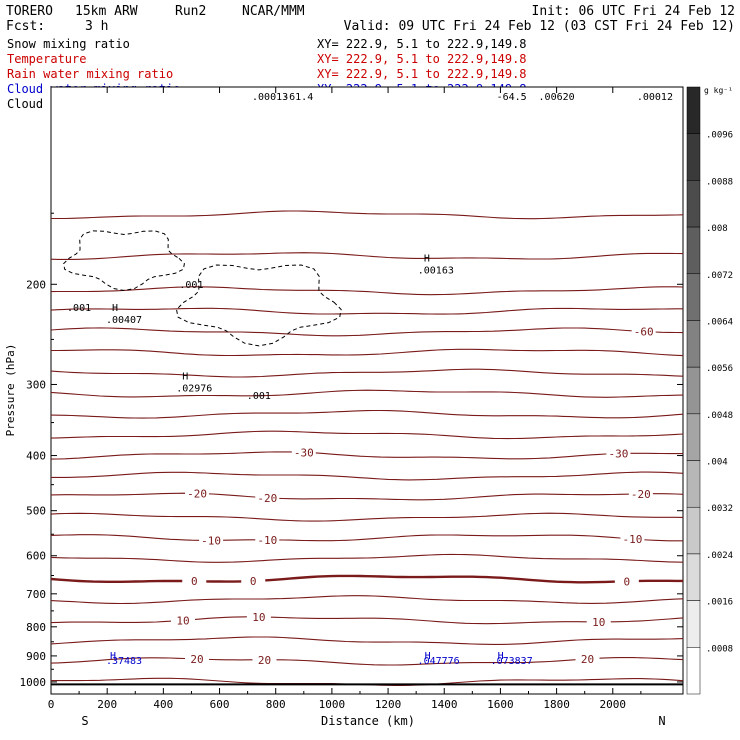 The height and width of the screenshot is (740, 740). Describe the element at coordinates (500, 704) in the screenshot. I see `x-tick-label: 1600` at that location.